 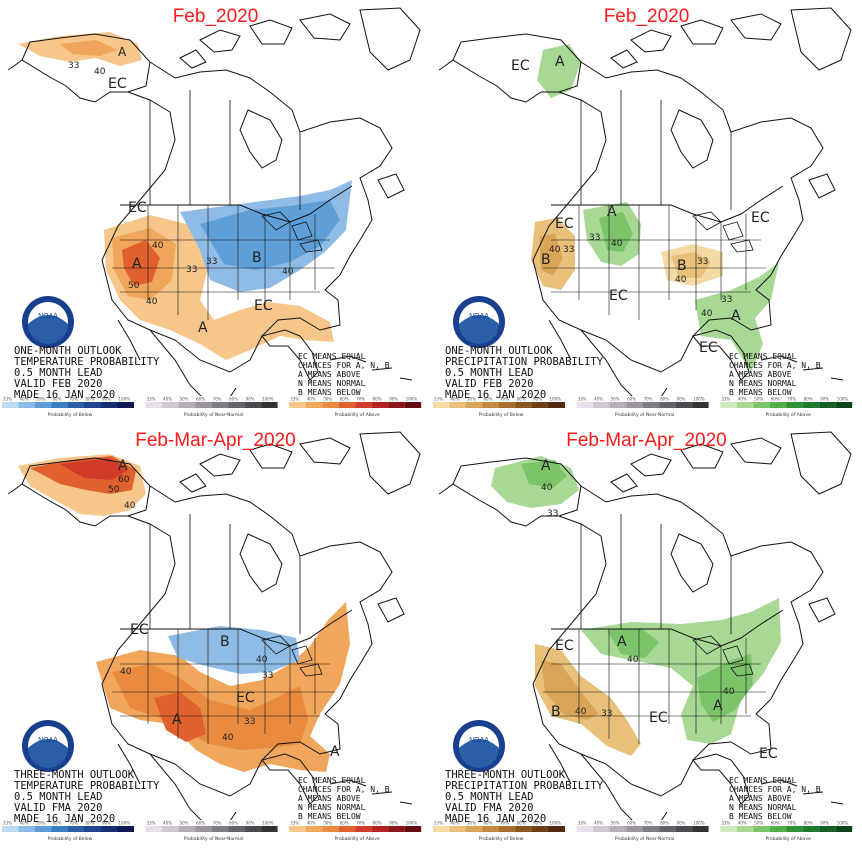 I want to click on panel-title: Feb_2020, so click(x=215, y=16).